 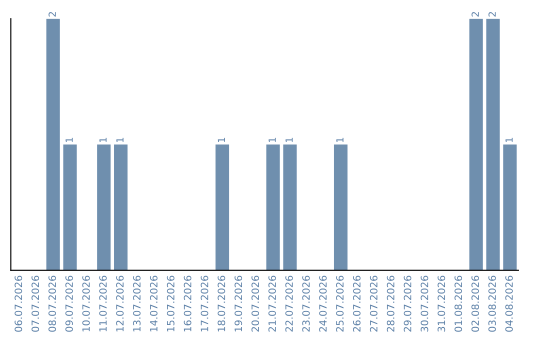 I want to click on x-tick-label: 24.07.2026, so click(x=323, y=304).